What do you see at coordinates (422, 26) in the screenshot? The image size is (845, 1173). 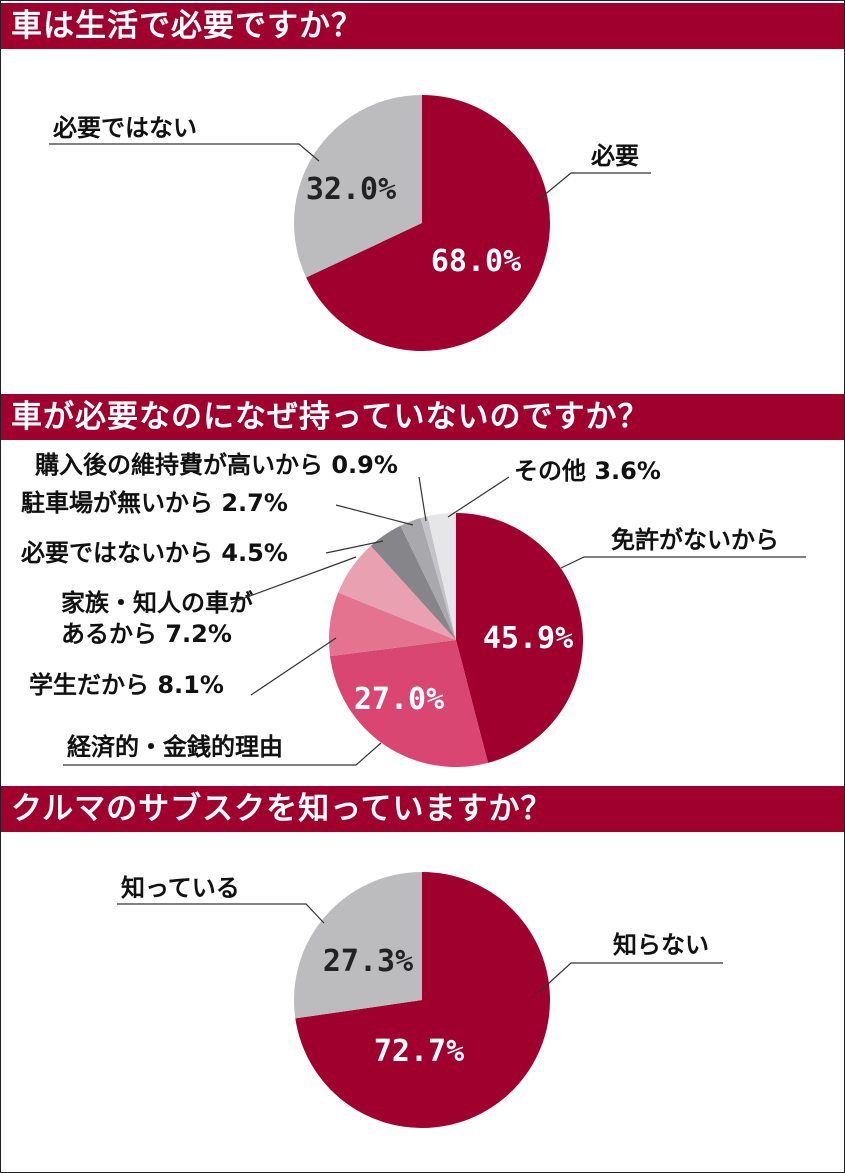 I see `chart-1-title: 車は生活で必要ですか？` at bounding box center [422, 26].